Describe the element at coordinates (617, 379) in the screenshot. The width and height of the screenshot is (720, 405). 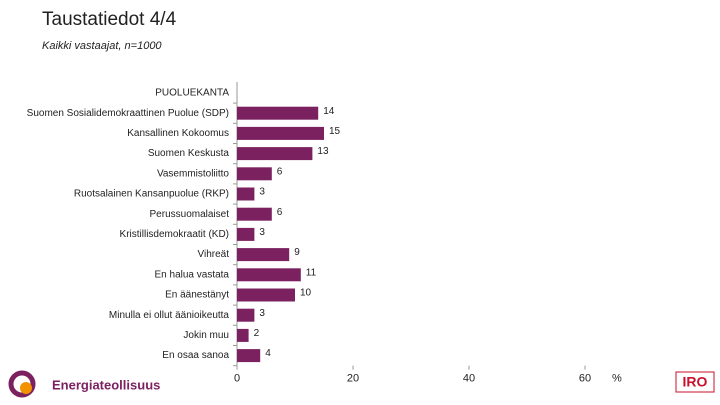
I see `unit-label: %` at that location.